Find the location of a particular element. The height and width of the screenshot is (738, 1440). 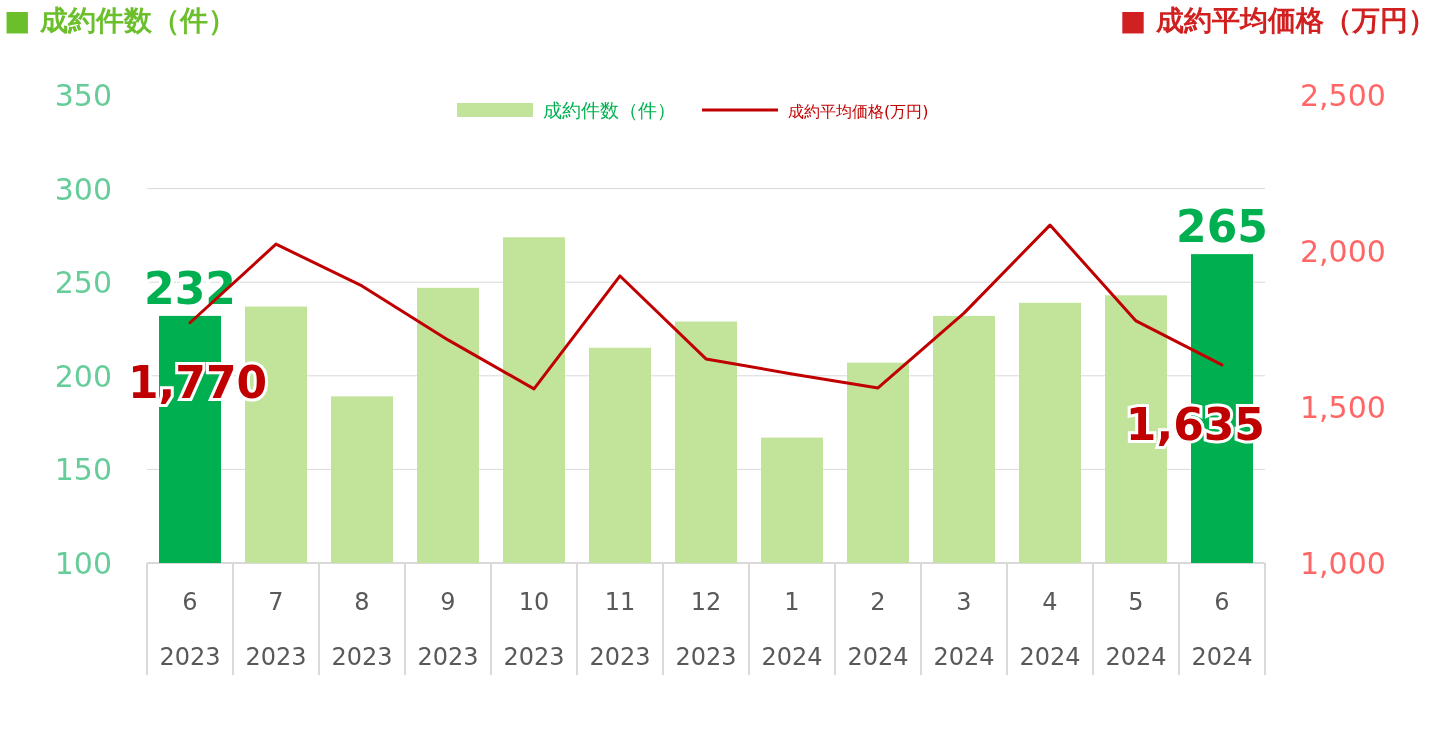

legend-label: 成約件数（件） is located at coordinates (609, 110).